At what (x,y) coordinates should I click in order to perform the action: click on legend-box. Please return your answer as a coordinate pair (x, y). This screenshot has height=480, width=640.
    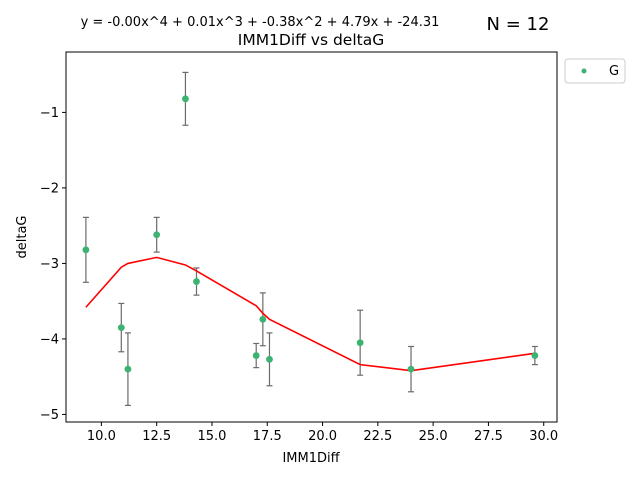
    Looking at the image, I should click on (595, 71).